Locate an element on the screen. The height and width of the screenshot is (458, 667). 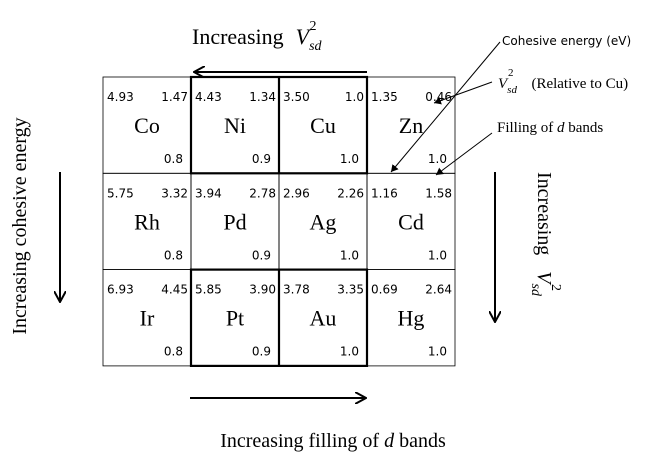
legend-vsd-sup: 2 is located at coordinates (511, 73).